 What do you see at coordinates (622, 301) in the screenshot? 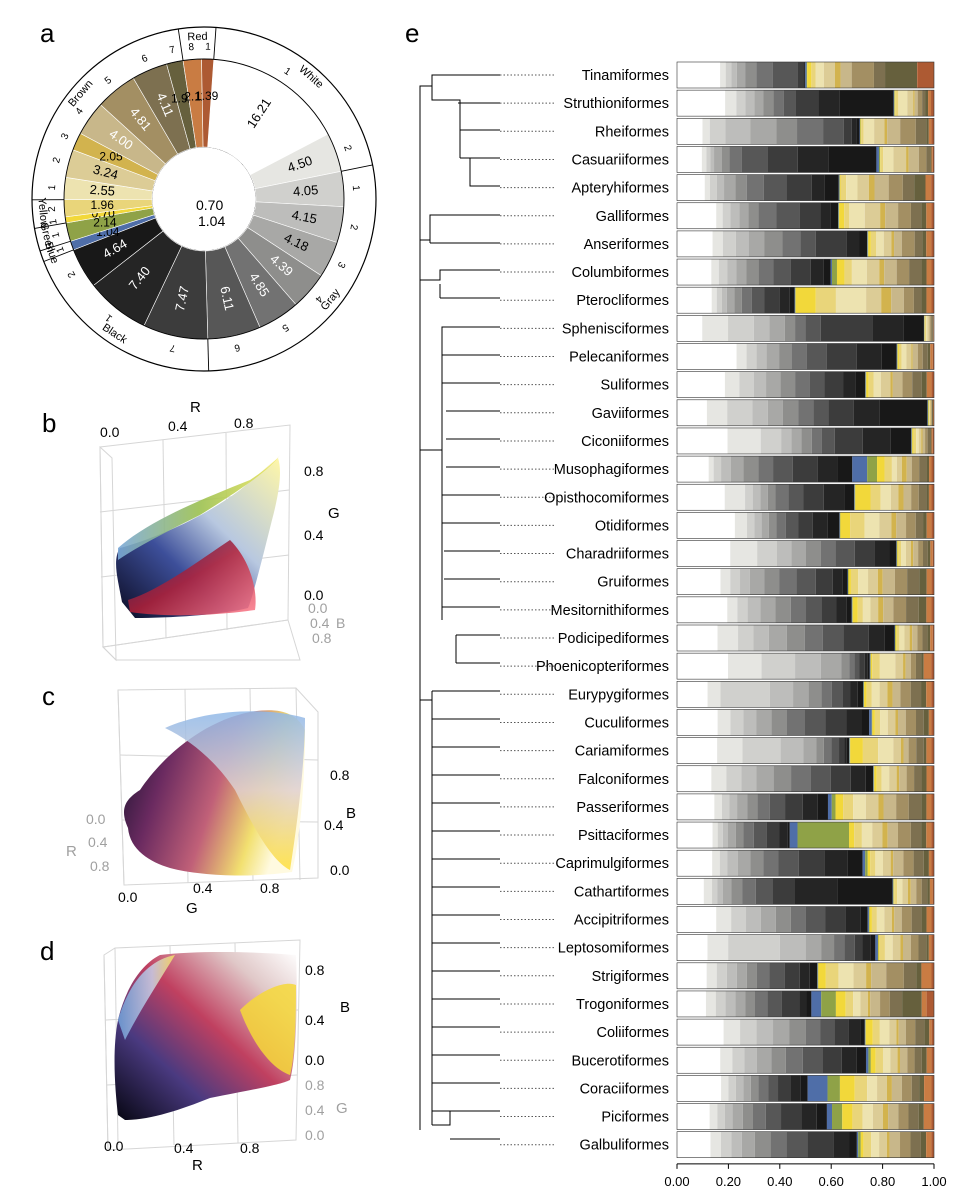
I see `order-label: Pterocliformes` at bounding box center [622, 301].